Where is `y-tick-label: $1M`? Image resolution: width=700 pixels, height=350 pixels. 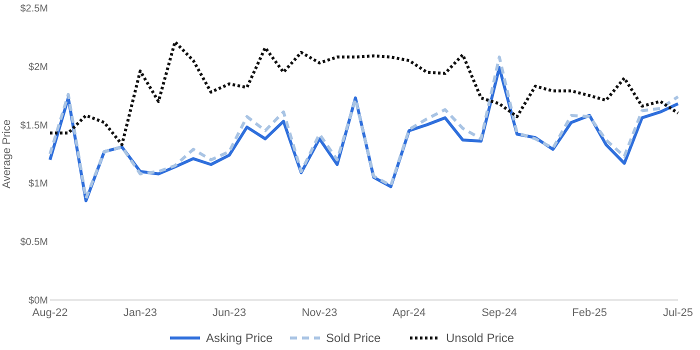
y-tick-label: $1M is located at coordinates (38, 184).